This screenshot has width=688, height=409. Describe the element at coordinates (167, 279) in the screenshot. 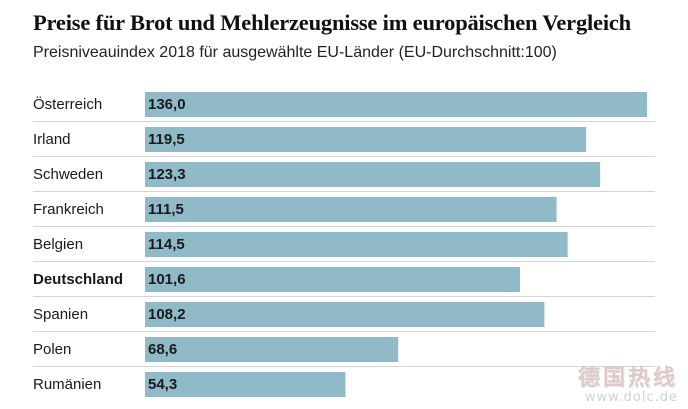

I see `value-label: 101,6` at that location.